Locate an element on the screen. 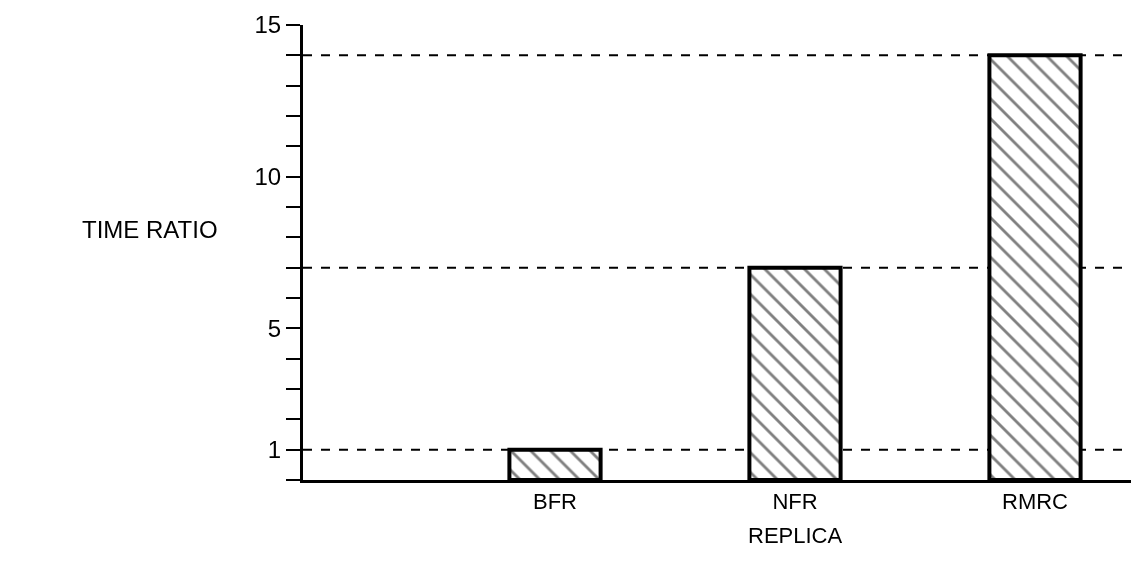  x-tick-label: RMRC is located at coordinates (1035, 502).